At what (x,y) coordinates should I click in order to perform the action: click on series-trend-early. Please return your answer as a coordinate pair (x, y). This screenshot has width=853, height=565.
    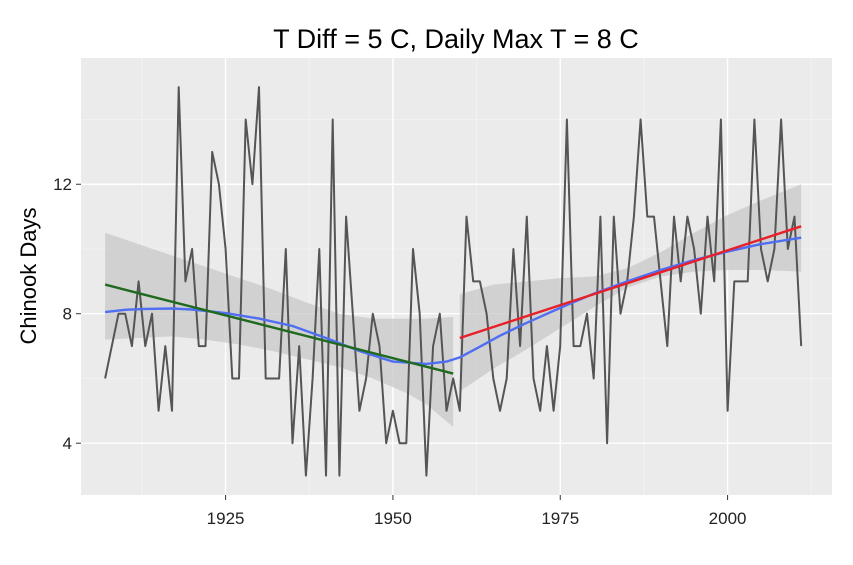
    Looking at the image, I should click on (279, 329).